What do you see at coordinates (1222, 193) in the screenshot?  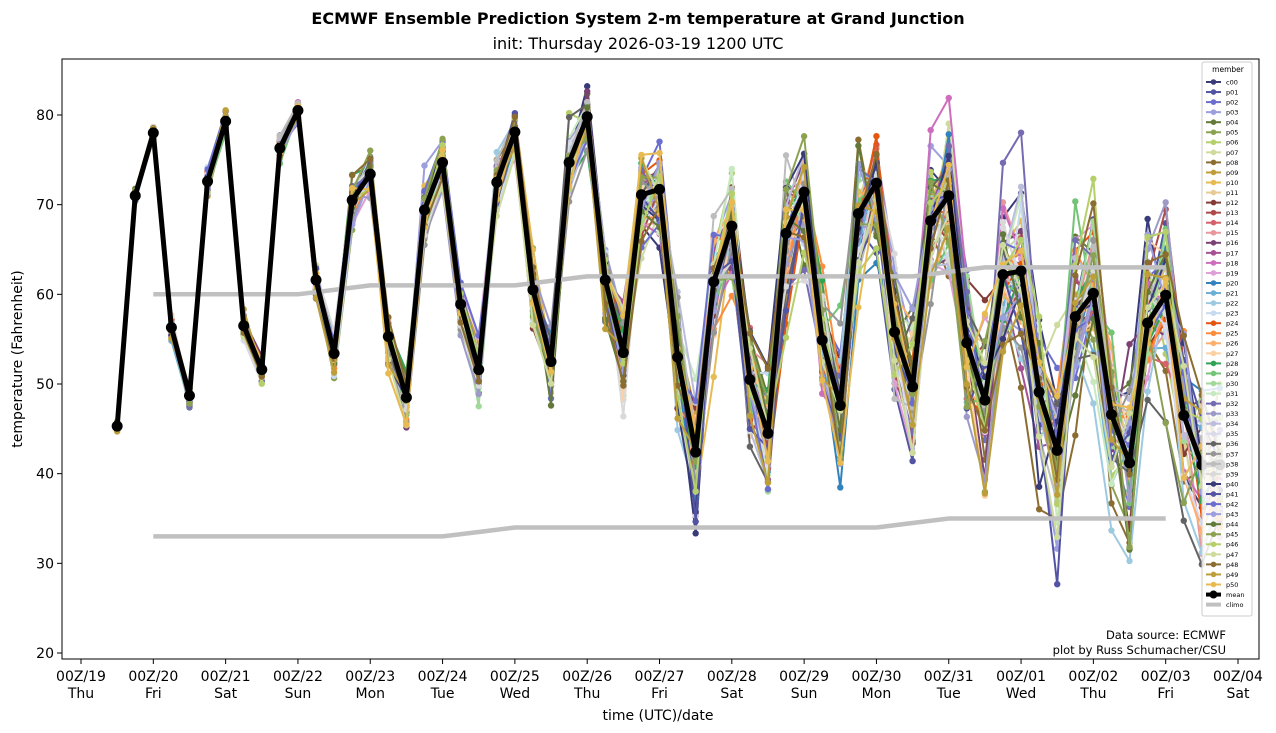 I see `legend-item-p11: p11` at bounding box center [1222, 193].